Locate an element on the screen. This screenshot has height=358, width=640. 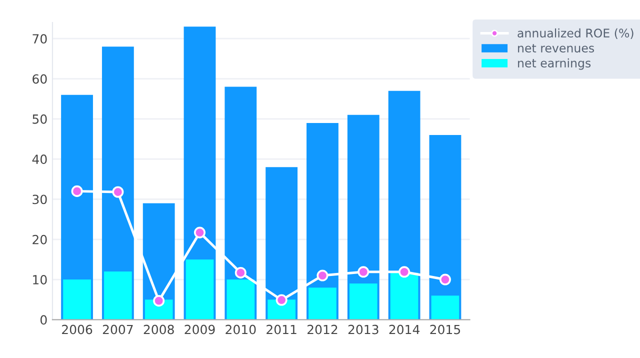
x-tick-label: 2014 is located at coordinates (404, 329).